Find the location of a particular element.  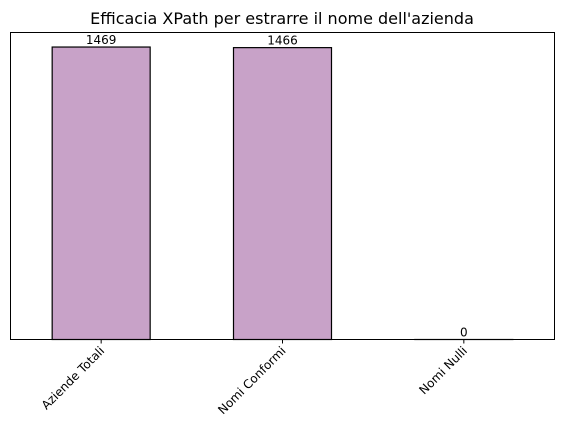

x-tick-label: Aziende Totali is located at coordinates (73, 378).